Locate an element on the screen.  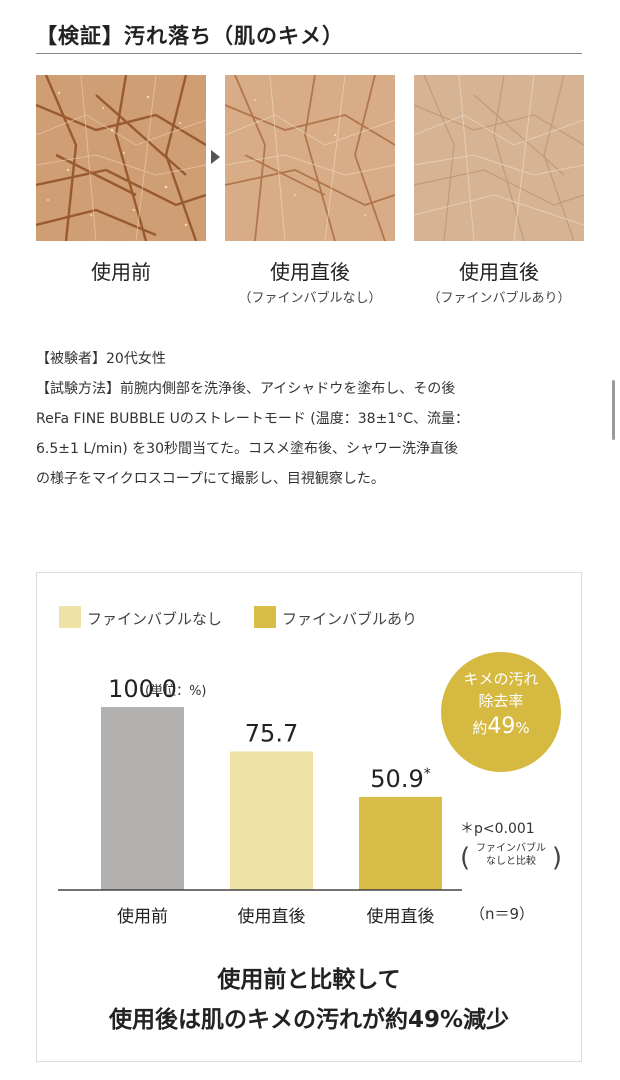
badge-line-3: 約49% is located at coordinates (501, 727).